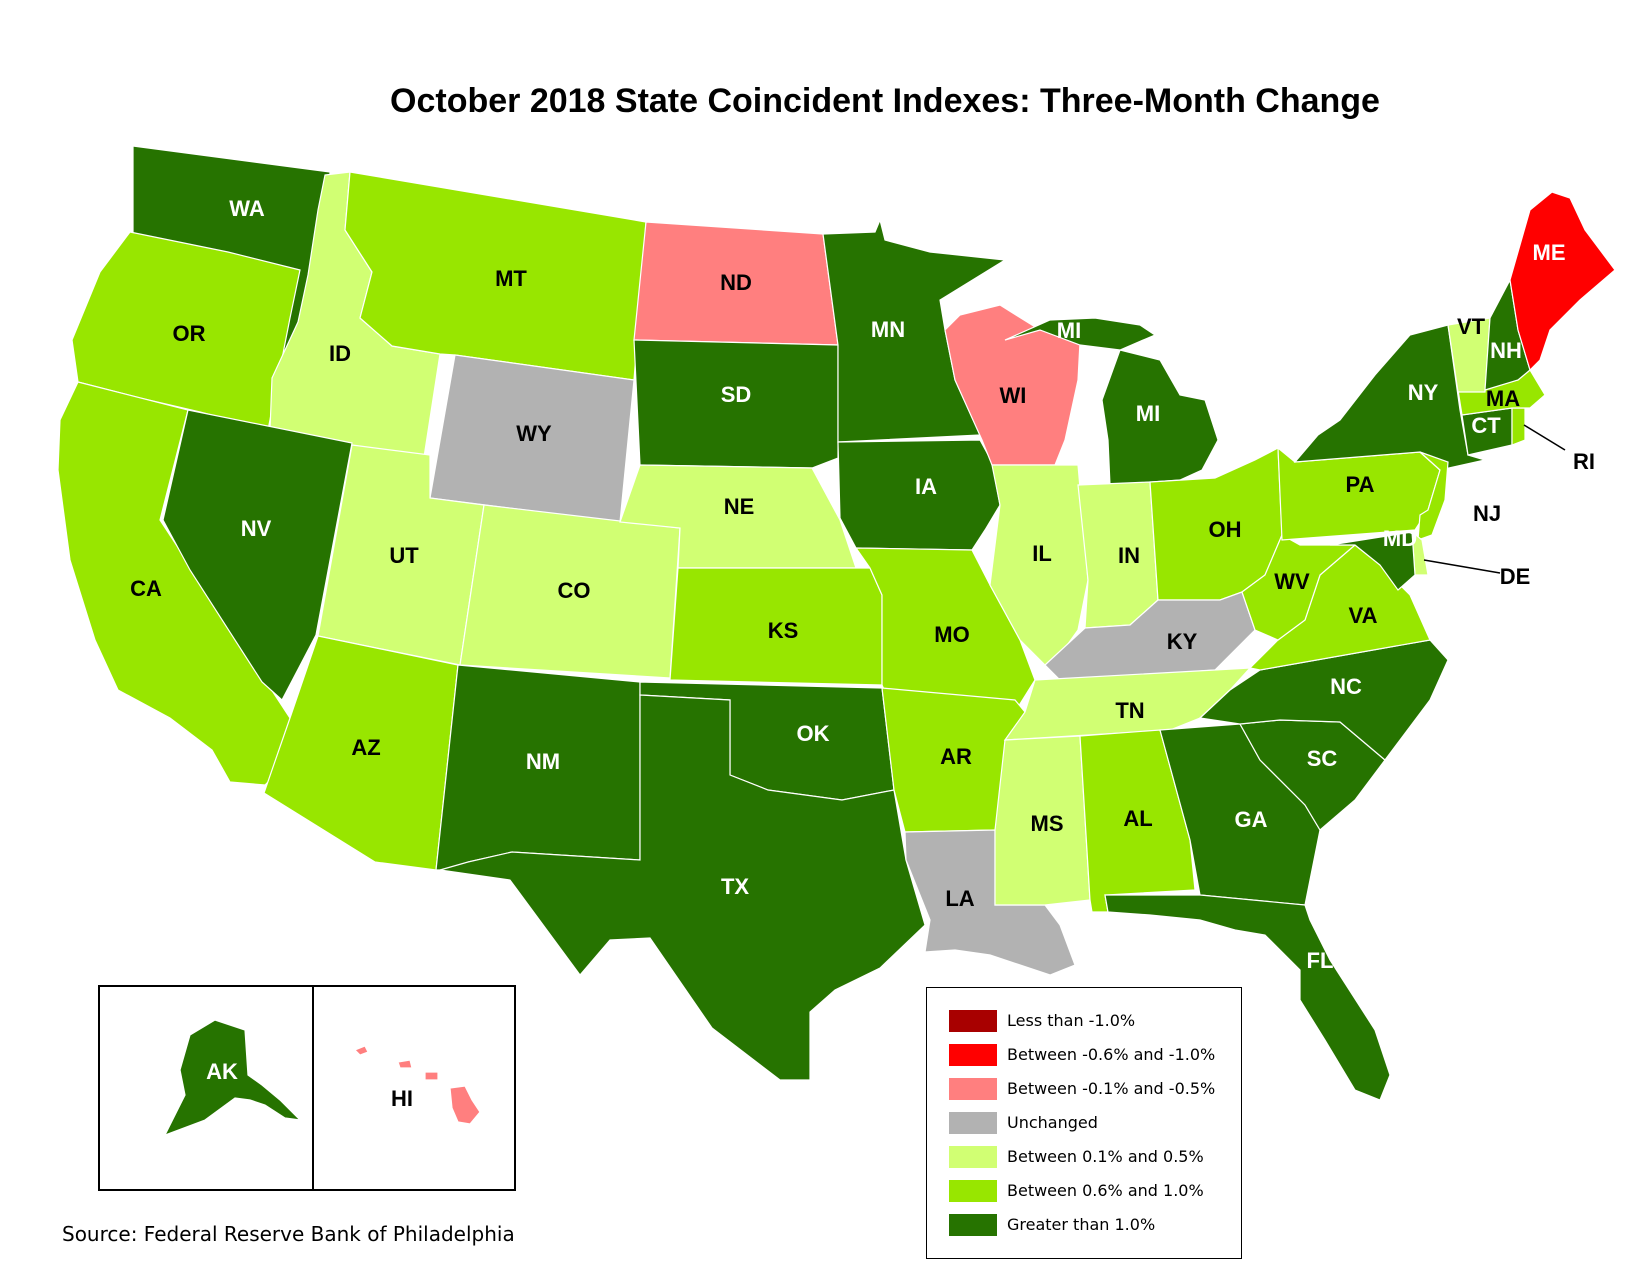  I want to click on state-md, so click(1372, 561).